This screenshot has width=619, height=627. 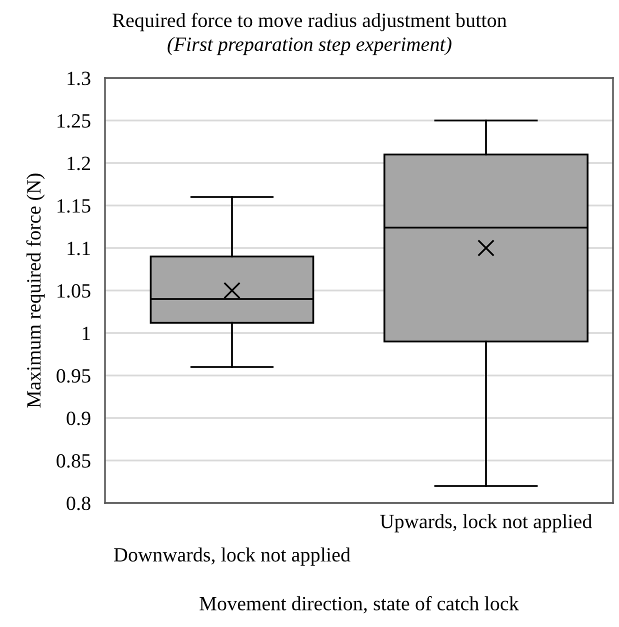 What do you see at coordinates (35, 291) in the screenshot?
I see `y-axis-title: Maximum required force (N)` at bounding box center [35, 291].